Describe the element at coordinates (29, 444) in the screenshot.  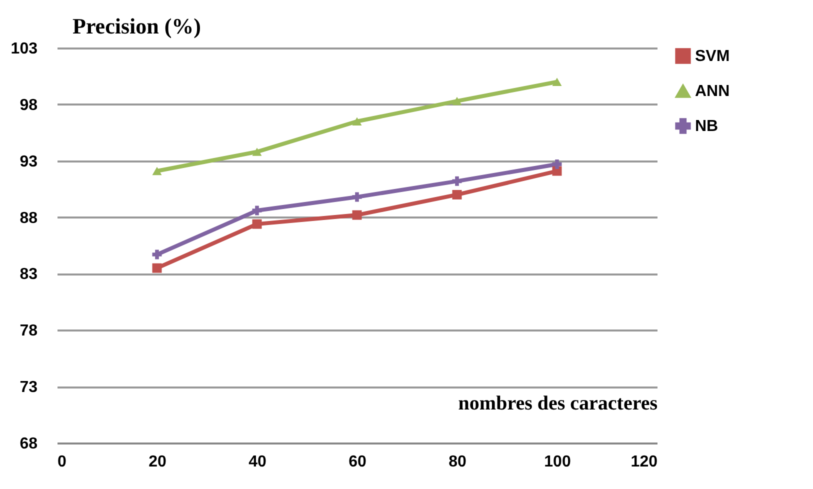
I see `y-tick-label: 68` at that location.